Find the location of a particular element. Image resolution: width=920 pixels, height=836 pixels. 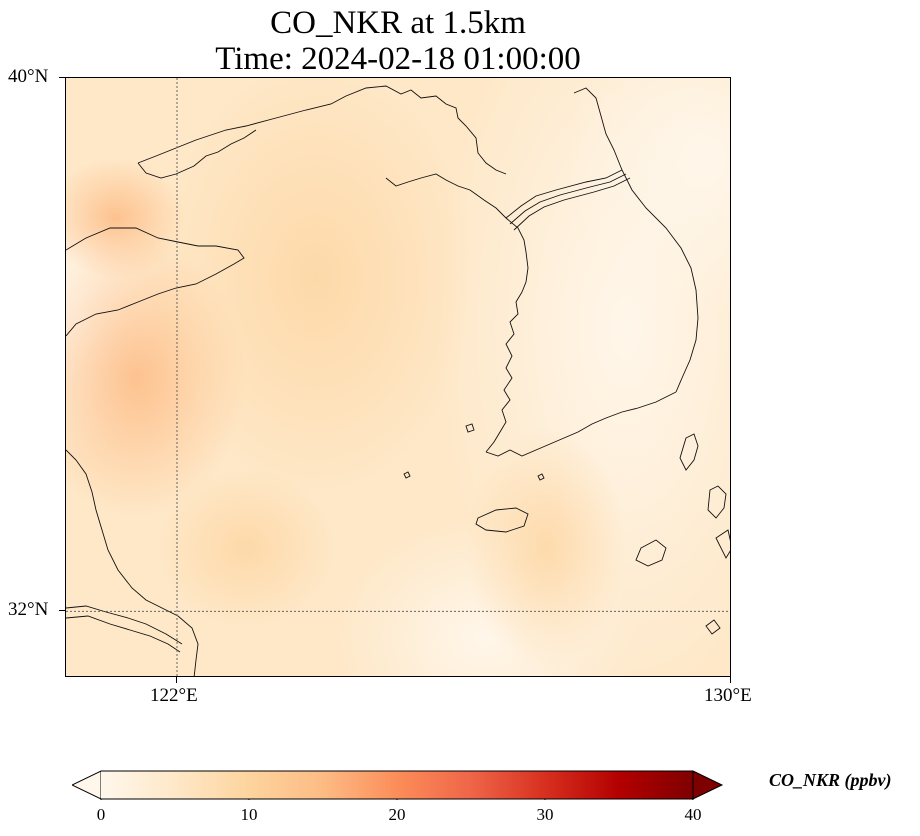

tick-130e is located at coordinates (730, 680).